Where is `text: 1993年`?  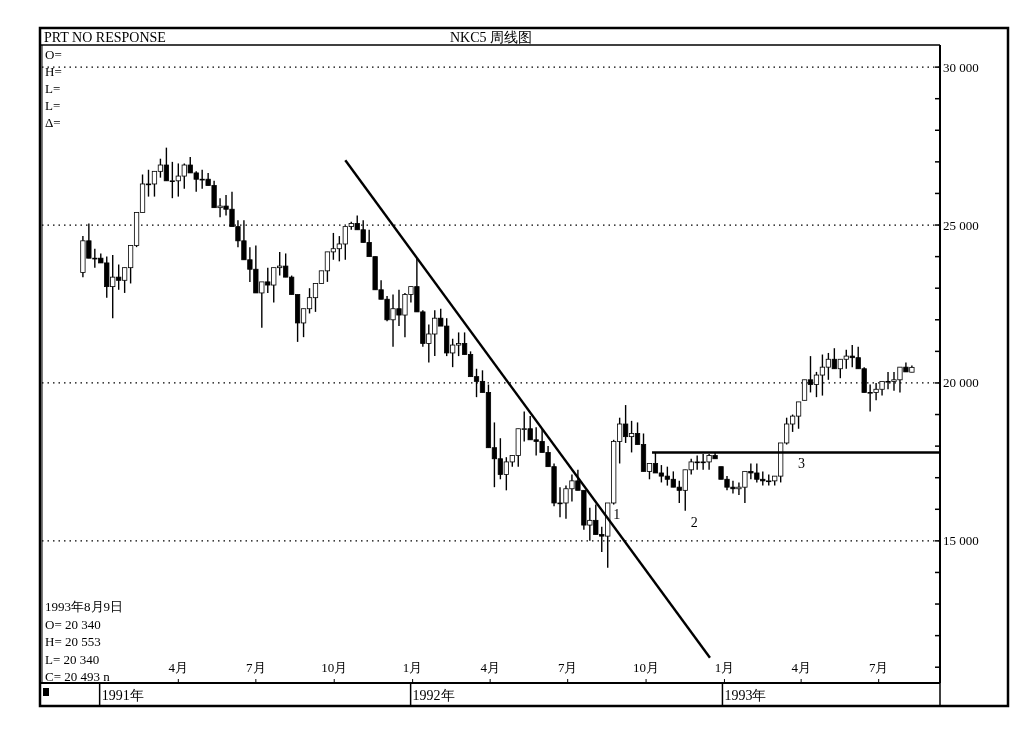 text: 1993年 is located at coordinates (745, 695).